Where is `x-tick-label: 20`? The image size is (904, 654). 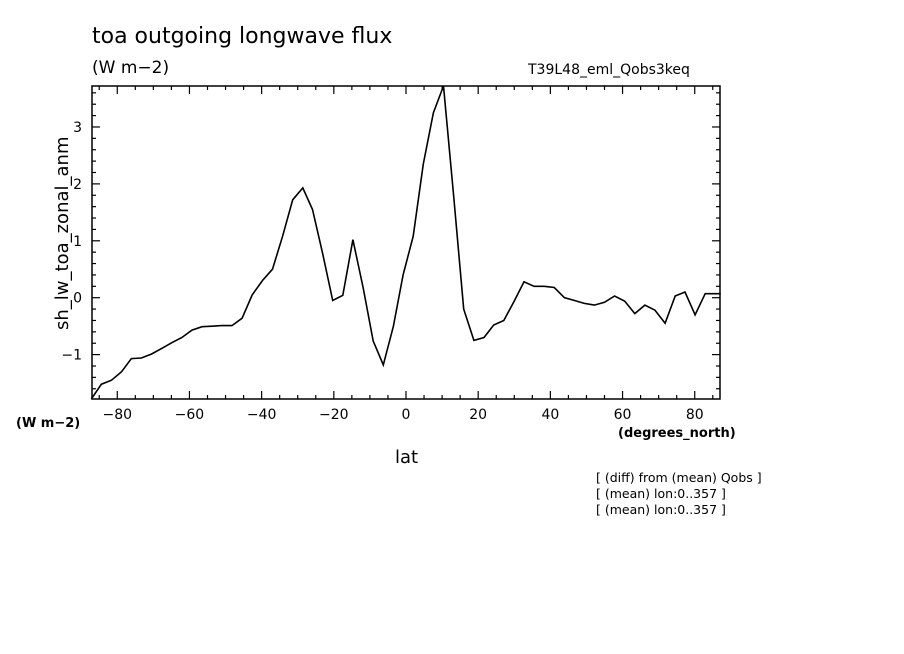 x-tick-label: 20 is located at coordinates (478, 415).